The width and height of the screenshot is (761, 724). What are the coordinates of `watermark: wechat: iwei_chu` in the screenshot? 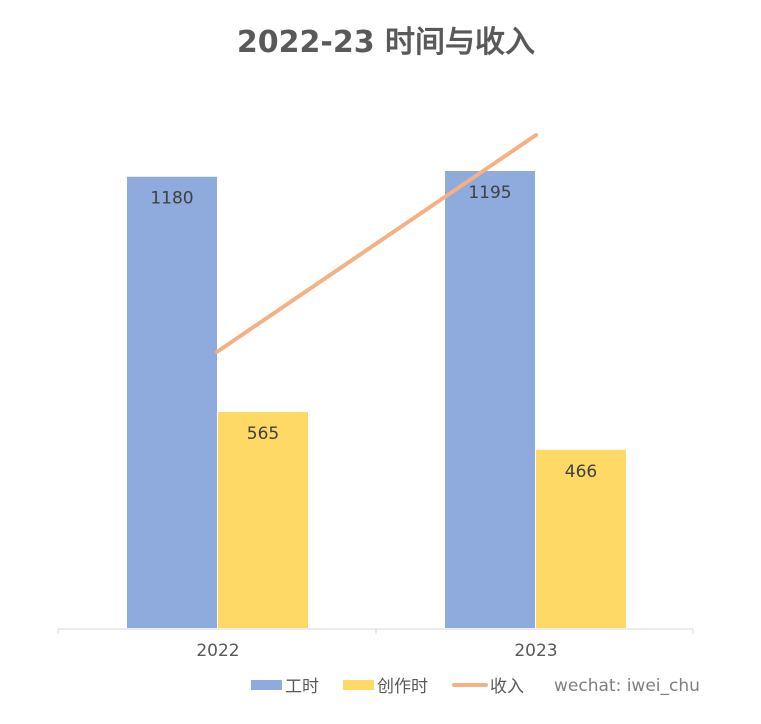 It's located at (627, 686).